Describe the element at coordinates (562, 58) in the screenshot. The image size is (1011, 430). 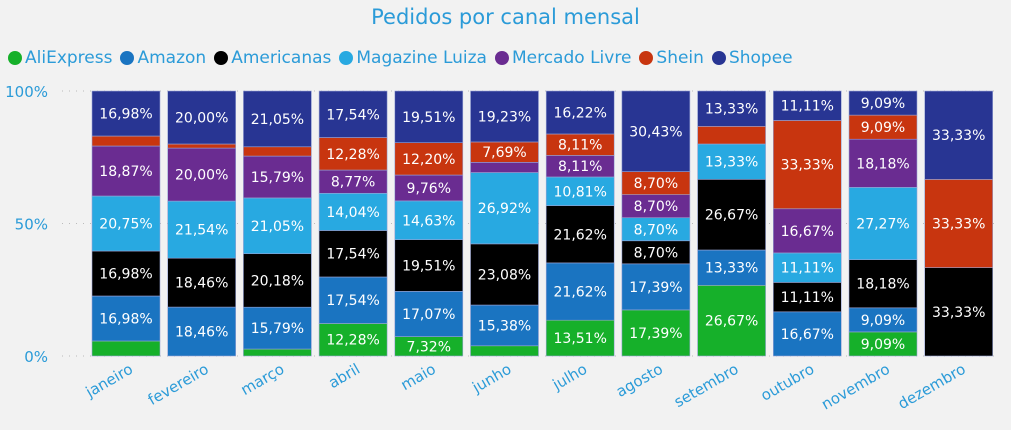
I see `legend-item: Mercado Livre` at that location.